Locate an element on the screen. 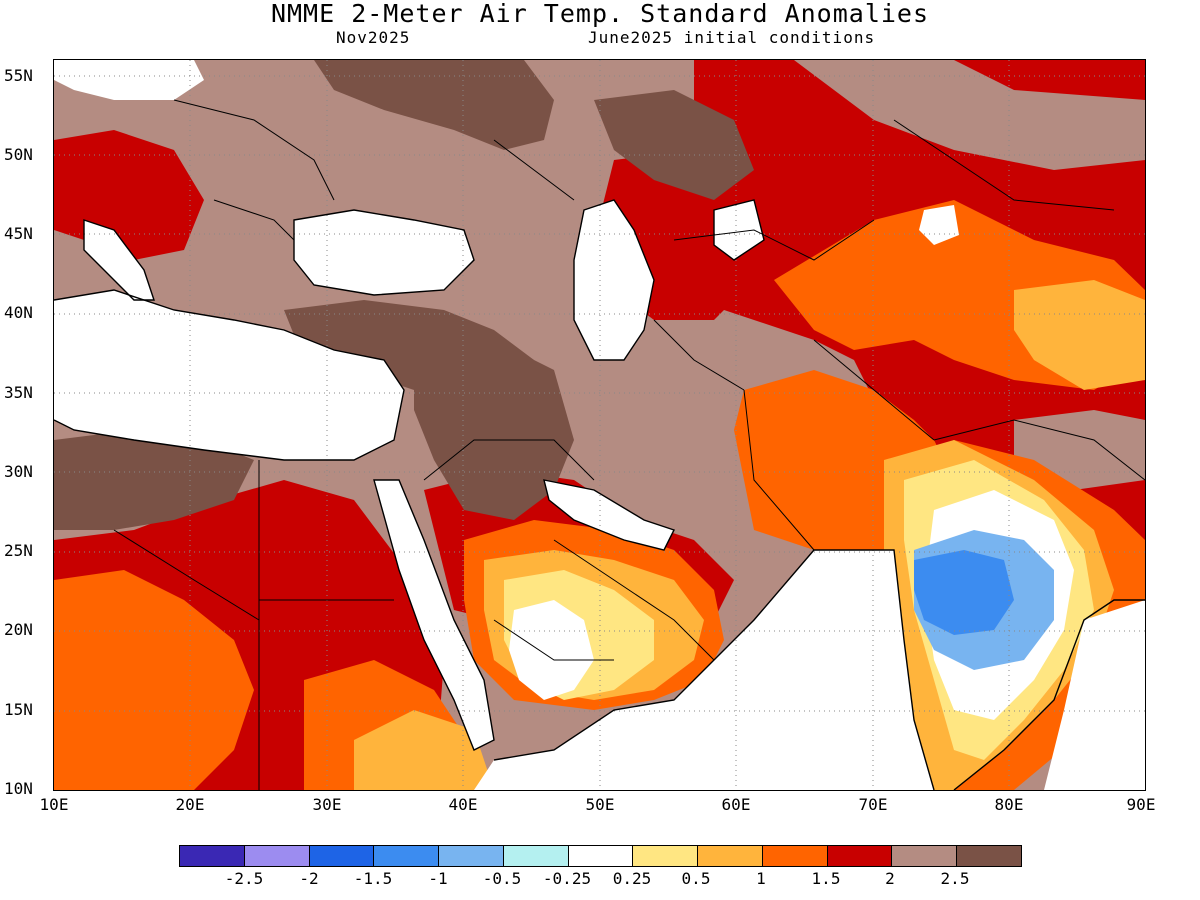  colorbar is located at coordinates (600, 856).